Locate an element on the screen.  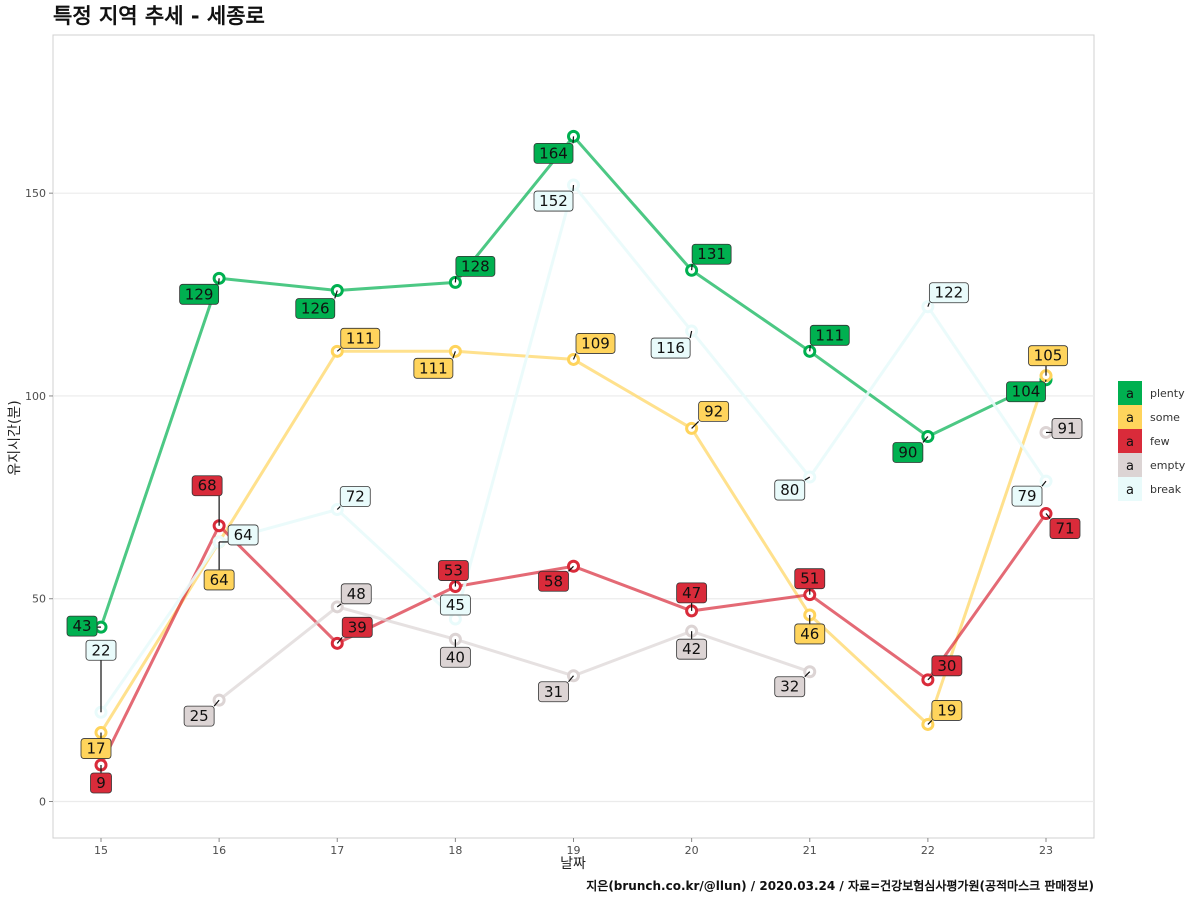
data-label-some: 111 is located at coordinates (433, 368).